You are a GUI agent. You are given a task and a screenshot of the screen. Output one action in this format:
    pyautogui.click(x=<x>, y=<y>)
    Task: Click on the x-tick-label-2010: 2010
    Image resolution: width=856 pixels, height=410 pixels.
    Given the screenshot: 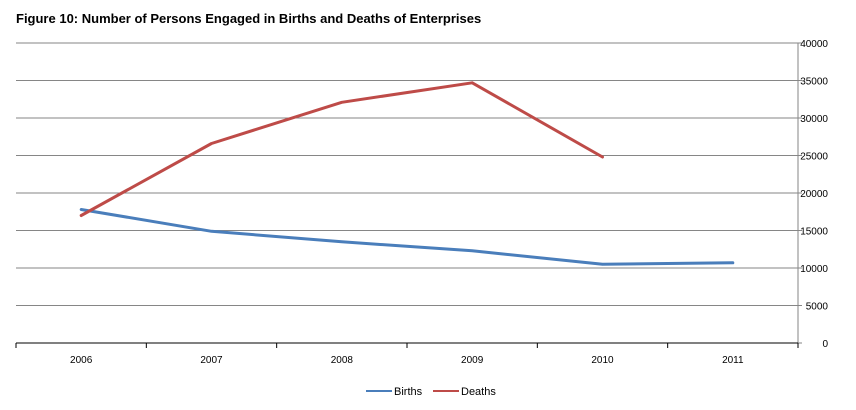 What is the action you would take?
    pyautogui.click(x=602, y=360)
    